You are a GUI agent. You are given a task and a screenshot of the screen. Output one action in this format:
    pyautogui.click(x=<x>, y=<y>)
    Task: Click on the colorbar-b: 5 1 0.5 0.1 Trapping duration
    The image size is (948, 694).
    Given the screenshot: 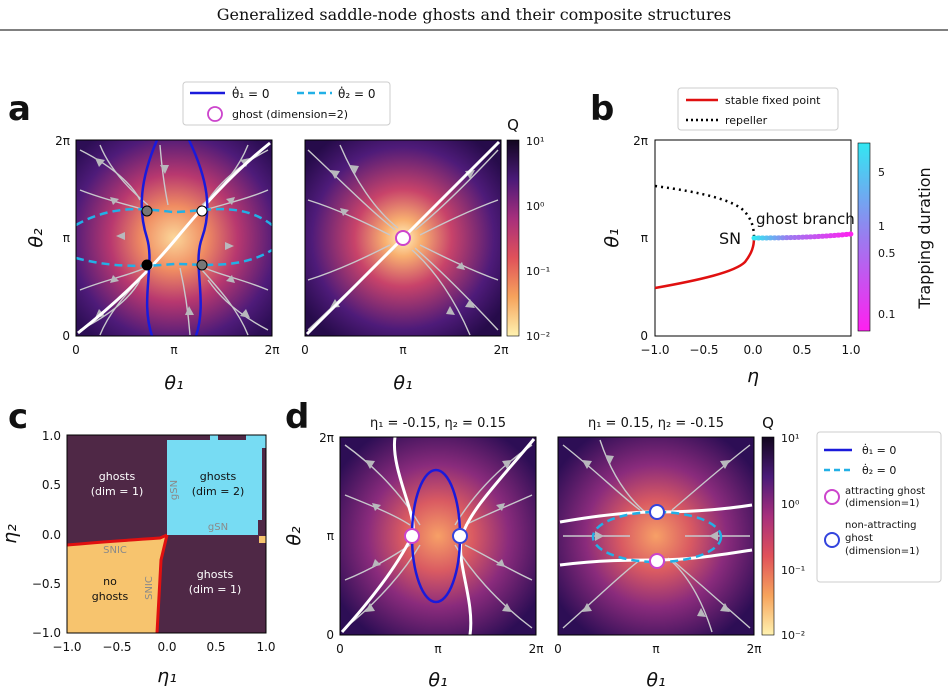 What is the action you would take?
    pyautogui.click(x=895, y=237)
    